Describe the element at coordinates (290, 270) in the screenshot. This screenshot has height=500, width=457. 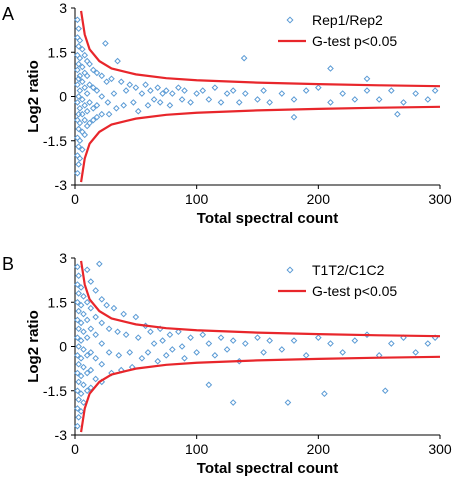
I see `legend-marker-points-b` at that location.